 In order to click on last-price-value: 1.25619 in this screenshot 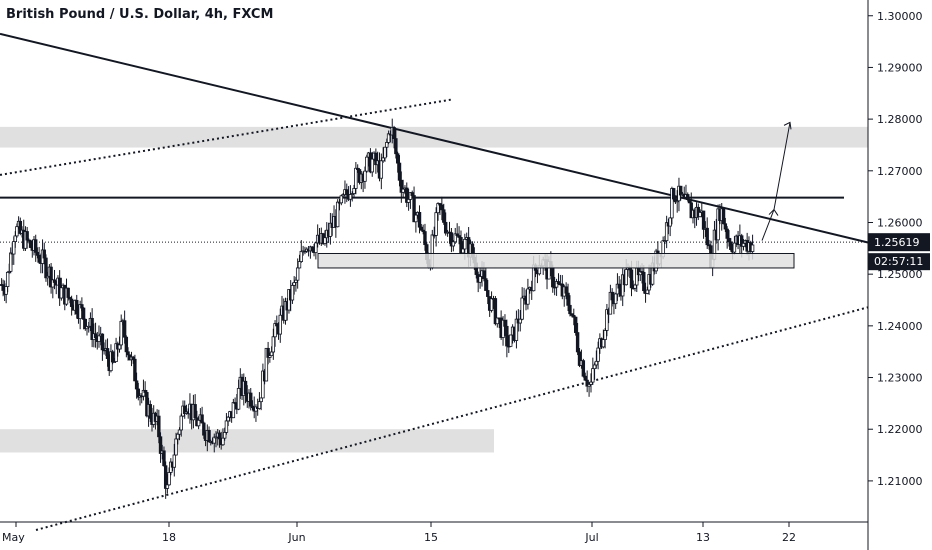, I will do `click(897, 242)`.